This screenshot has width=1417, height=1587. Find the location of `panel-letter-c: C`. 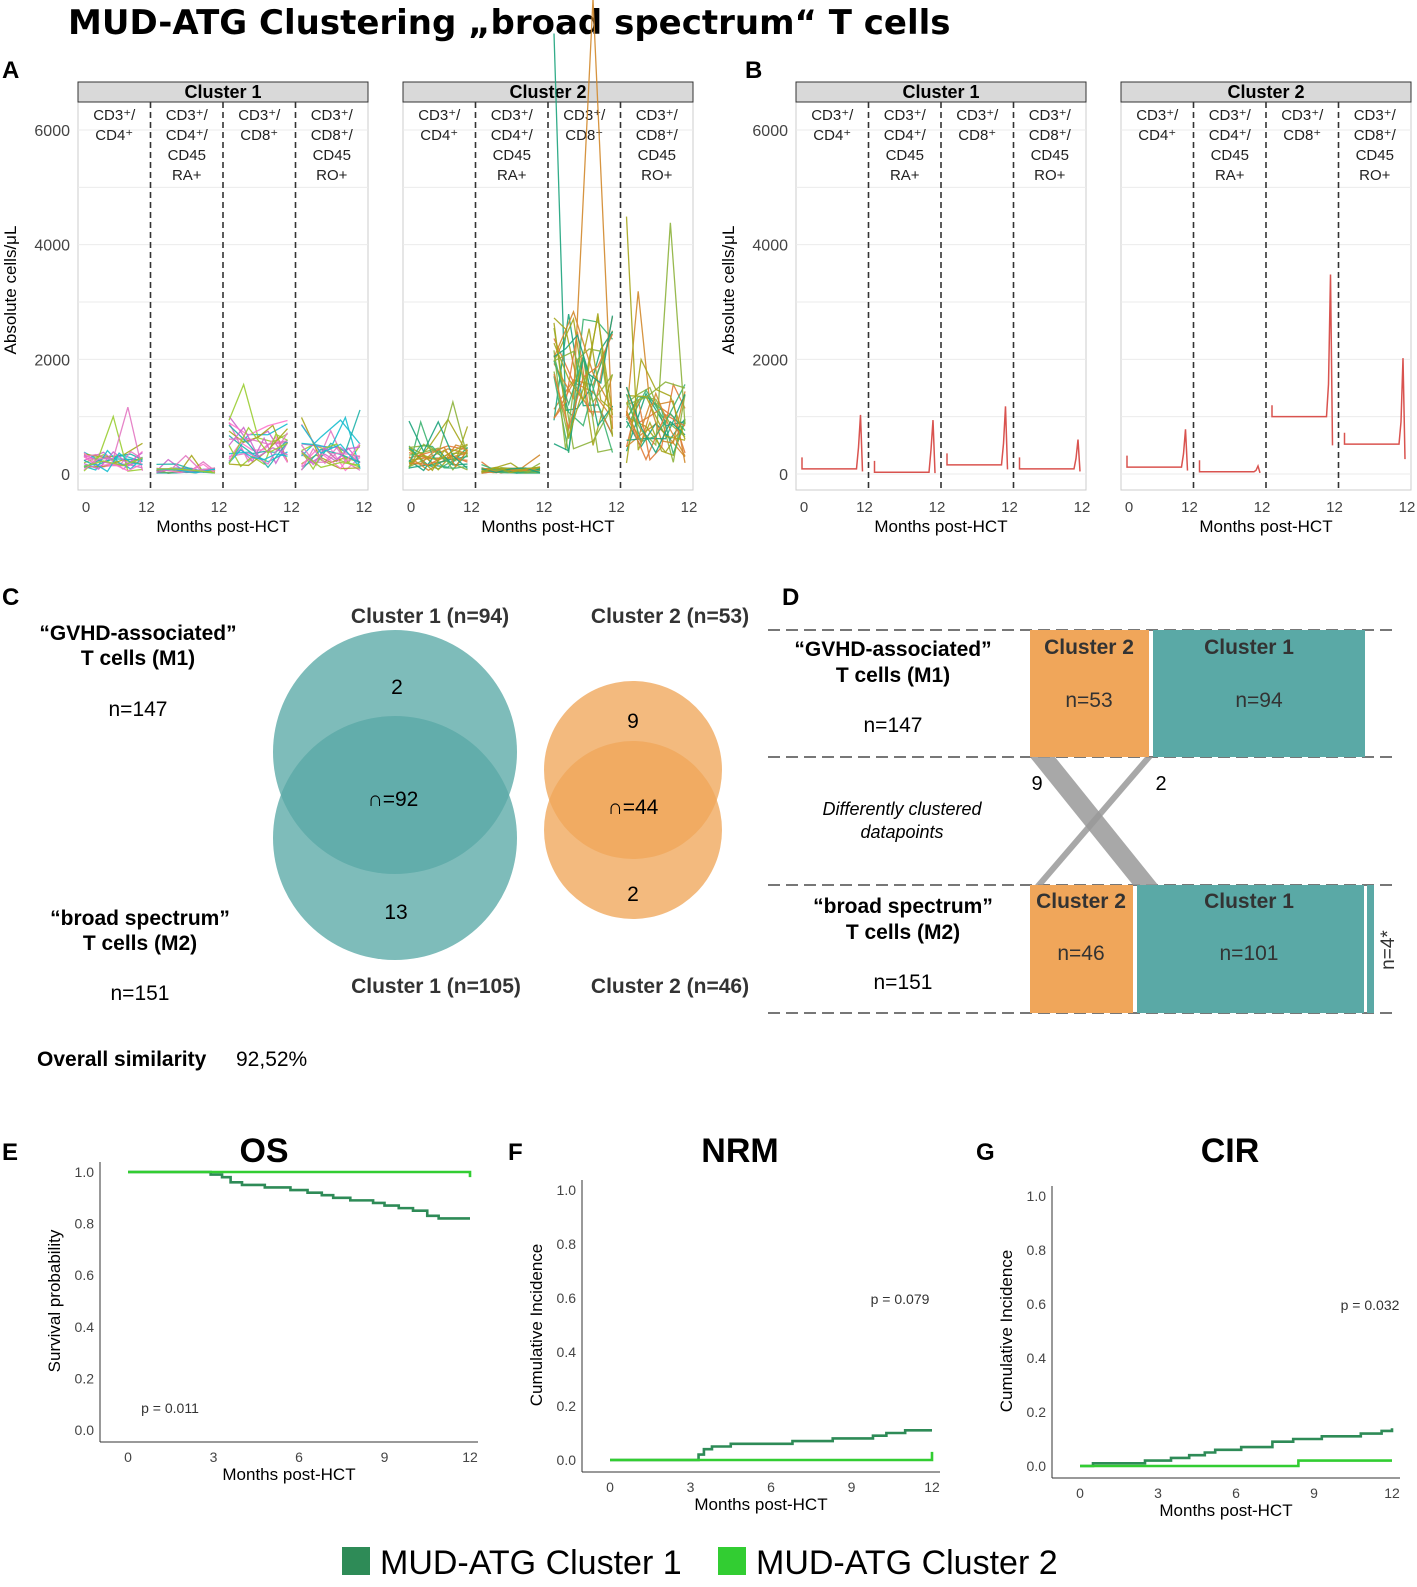

panel-letter-c: C is located at coordinates (10, 597).